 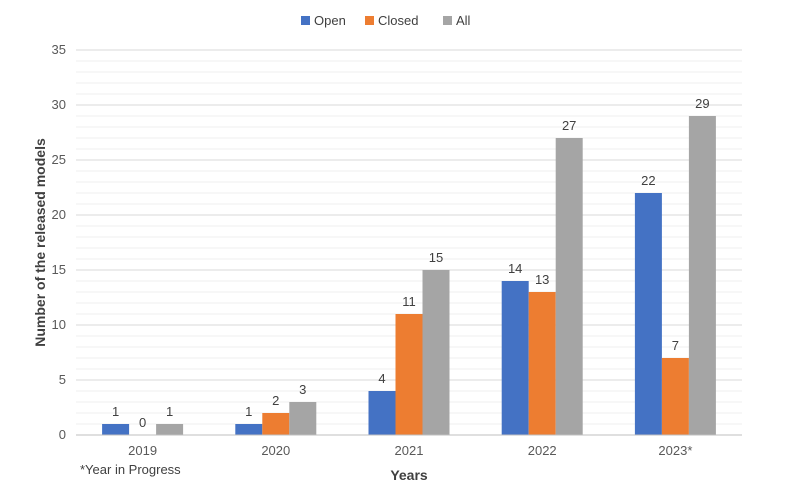 What do you see at coordinates (275, 400) in the screenshot?
I see `data-label: 2` at bounding box center [275, 400].